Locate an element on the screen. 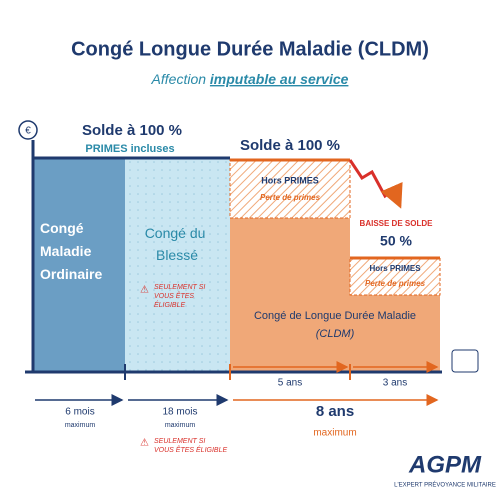 The height and width of the screenshot is (500, 500). title: Congé Longue Durée Maladie (CLDM) is located at coordinates (250, 49).